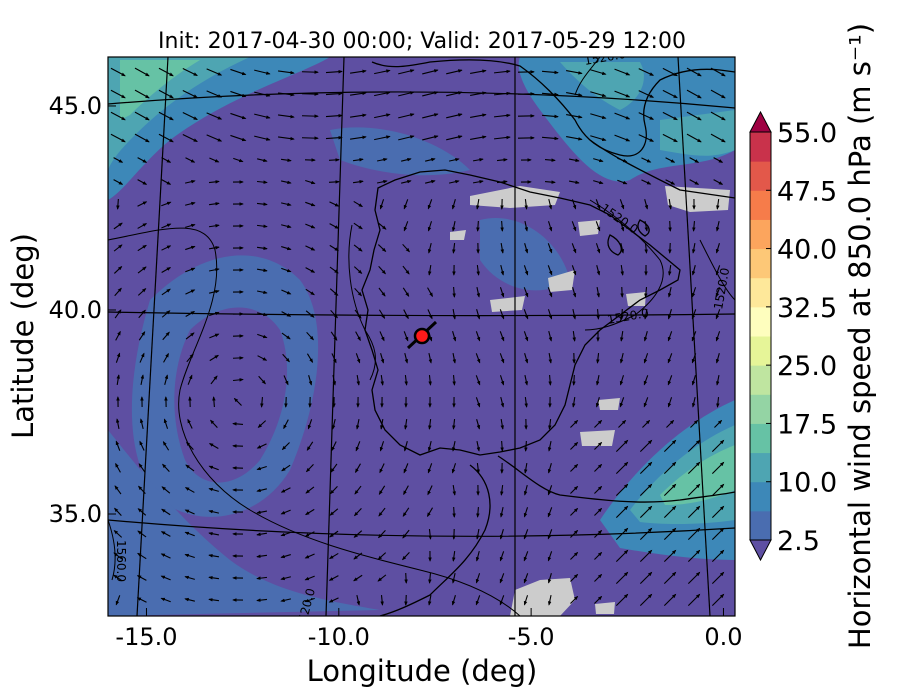  I want to click on shading-north-band, so click(400, 151).